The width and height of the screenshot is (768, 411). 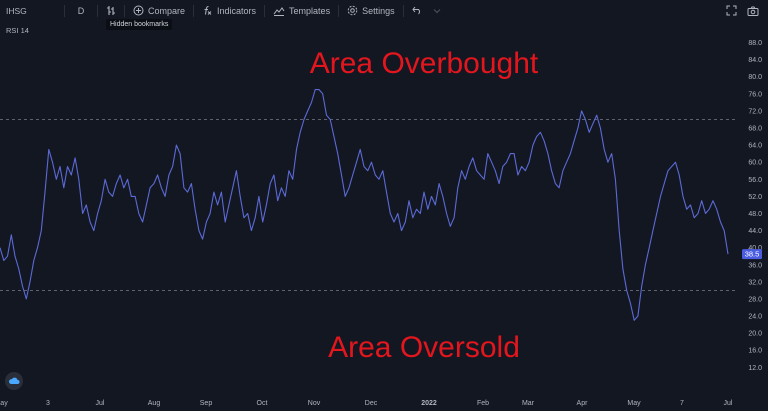 I want to click on last-value-badge-bg, so click(x=752, y=254).